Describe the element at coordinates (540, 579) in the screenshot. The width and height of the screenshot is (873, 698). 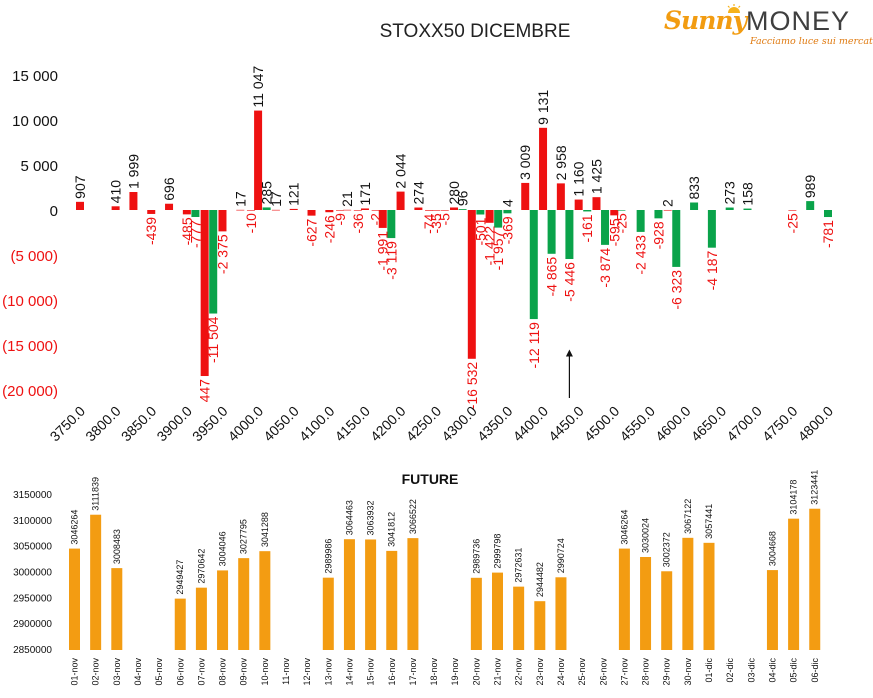
I see `data-label: 2944482` at that location.